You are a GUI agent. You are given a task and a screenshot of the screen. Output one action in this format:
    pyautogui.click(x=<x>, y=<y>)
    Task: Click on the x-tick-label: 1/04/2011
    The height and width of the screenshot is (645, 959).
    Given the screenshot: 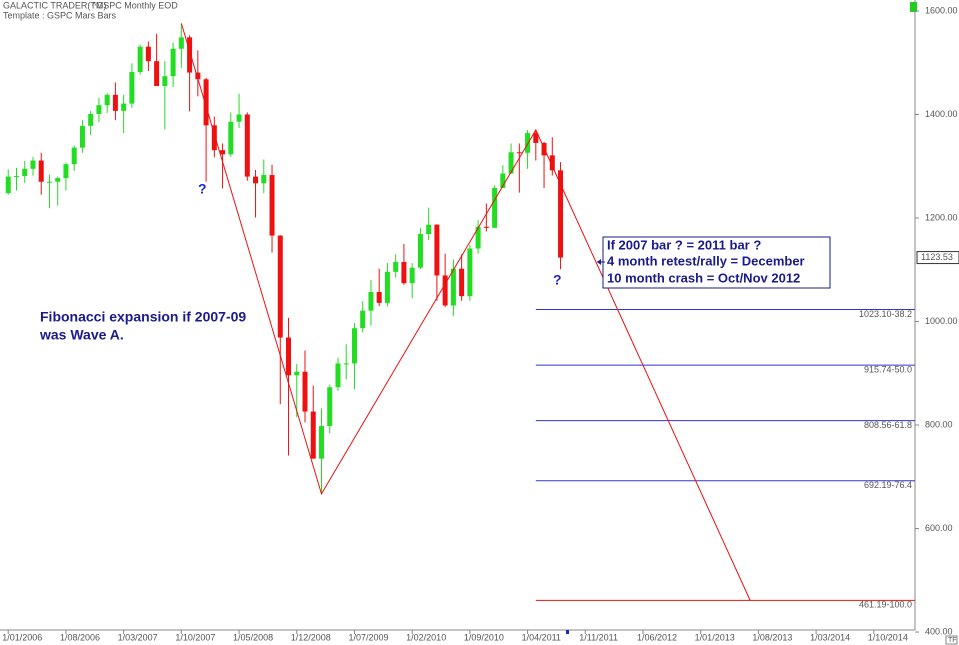 What is the action you would take?
    pyautogui.click(x=541, y=637)
    